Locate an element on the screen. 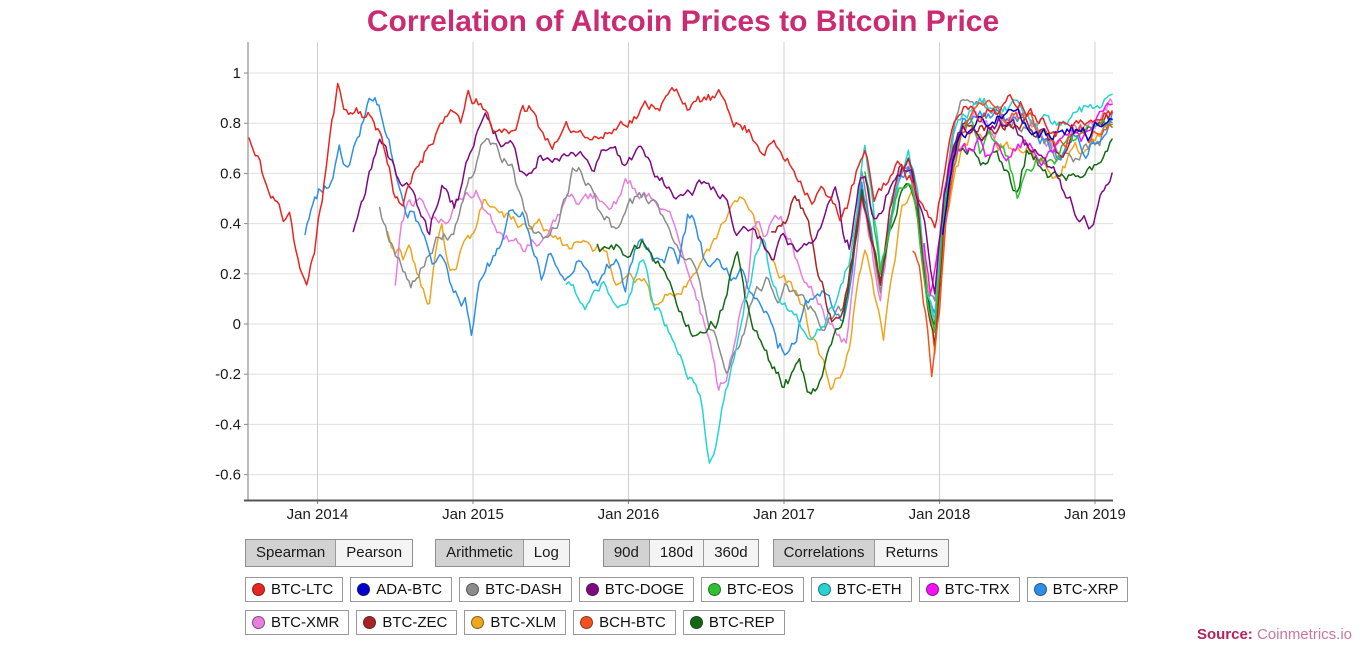 The image size is (1366, 650). legend-item-btc-rep: BTC-REP is located at coordinates (733, 622).